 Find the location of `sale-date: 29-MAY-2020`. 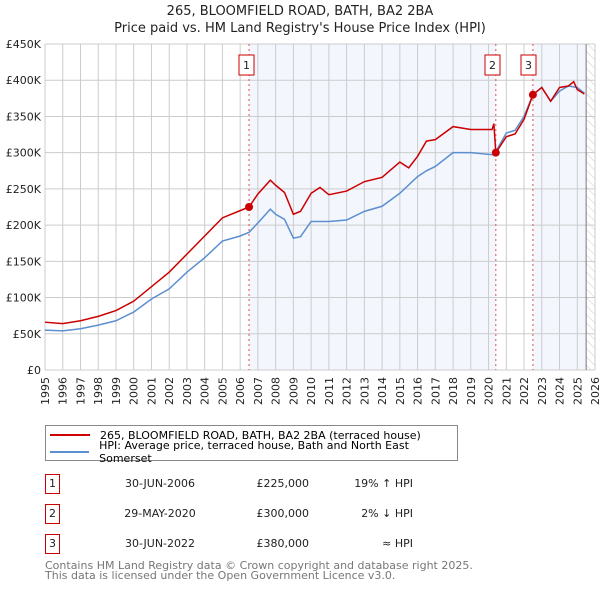

sale-date: 29-MAY-2020 is located at coordinates (160, 513).